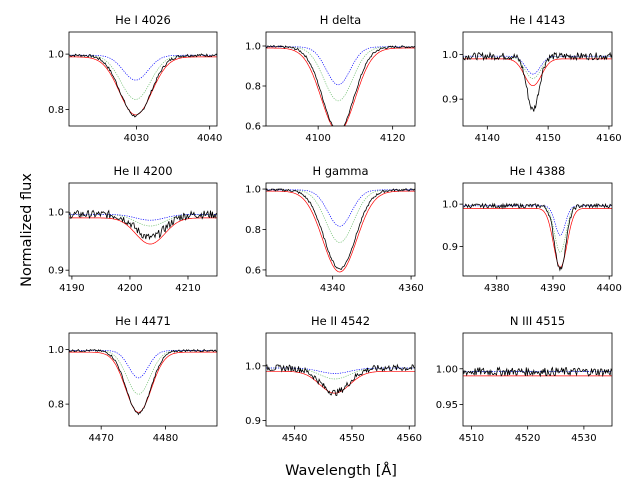 This screenshot has width=640, height=480. I want to click on x-tick-label: 4160, so click(608, 138).